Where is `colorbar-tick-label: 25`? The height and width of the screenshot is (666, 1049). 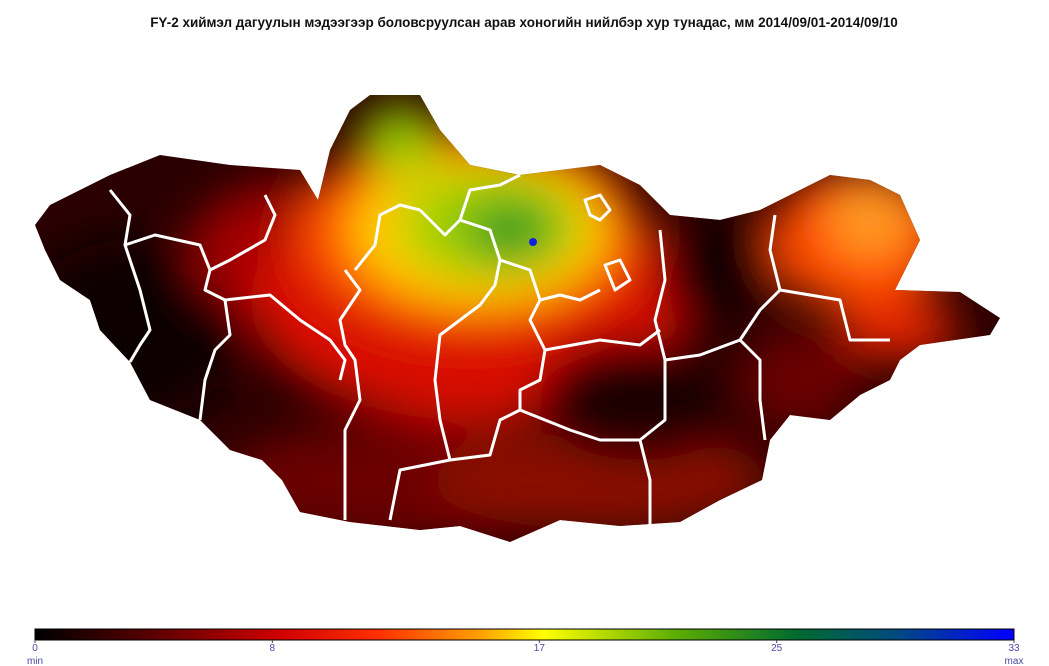
colorbar-tick-label: 25 is located at coordinates (777, 648).